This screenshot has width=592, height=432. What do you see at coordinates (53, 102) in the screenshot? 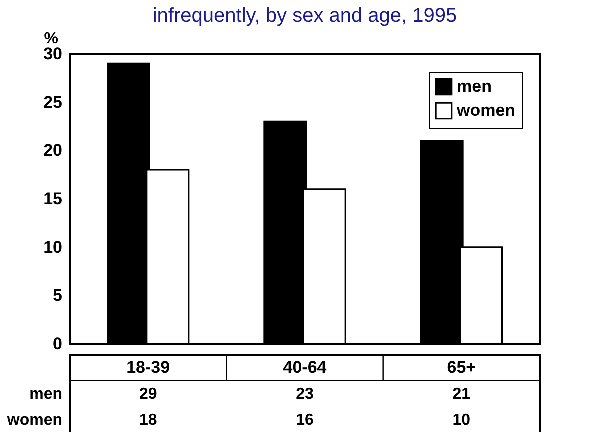
I see `y-tick-label: 25` at bounding box center [53, 102].